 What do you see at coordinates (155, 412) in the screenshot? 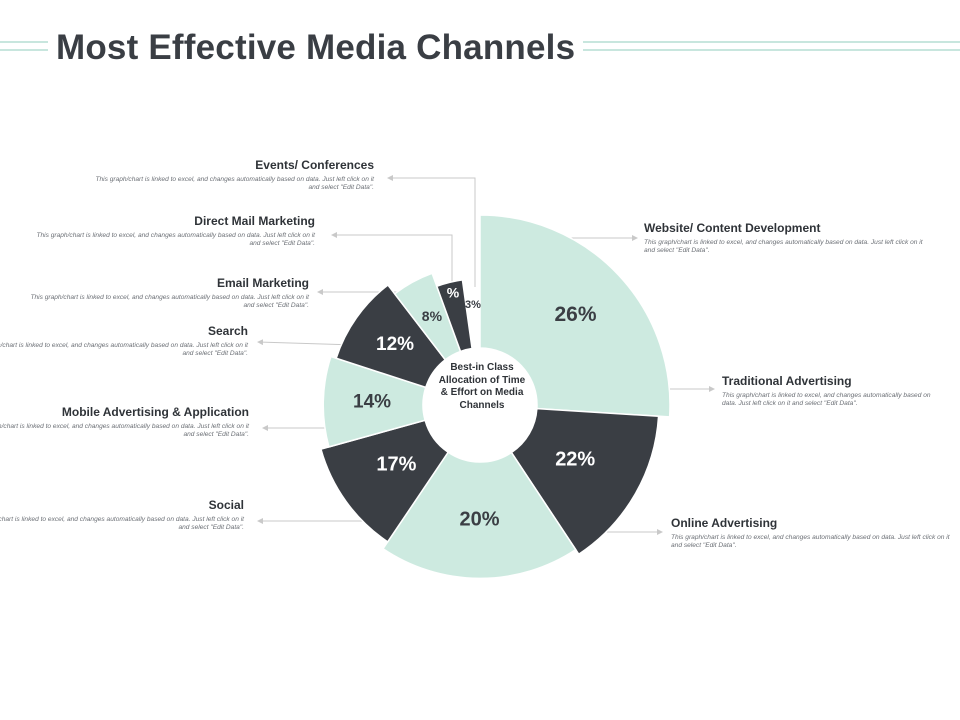
I see `label-heading: Mobile Advertising & Application` at bounding box center [155, 412].